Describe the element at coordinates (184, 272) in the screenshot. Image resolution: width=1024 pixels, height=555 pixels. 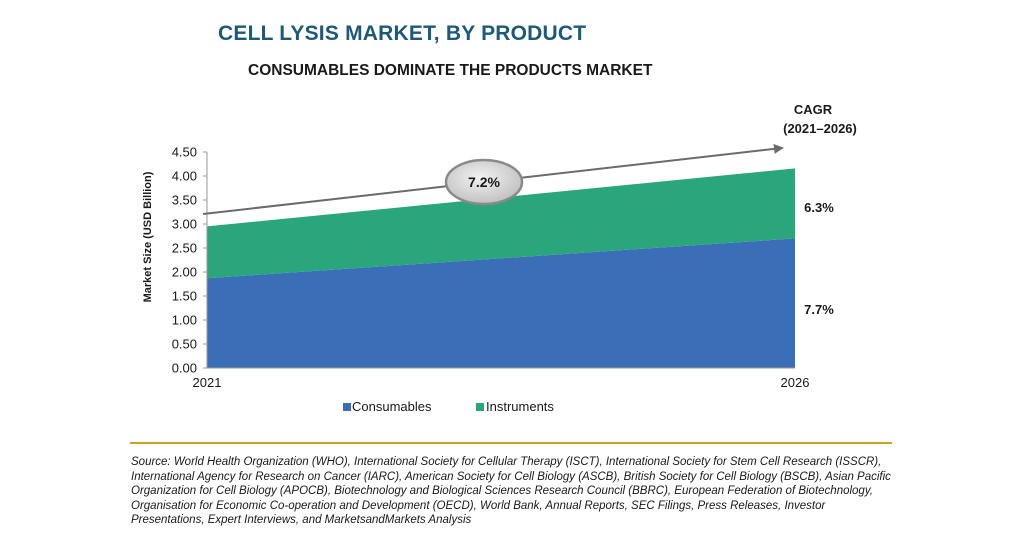
I see `y-tick-label: 2.00` at that location.